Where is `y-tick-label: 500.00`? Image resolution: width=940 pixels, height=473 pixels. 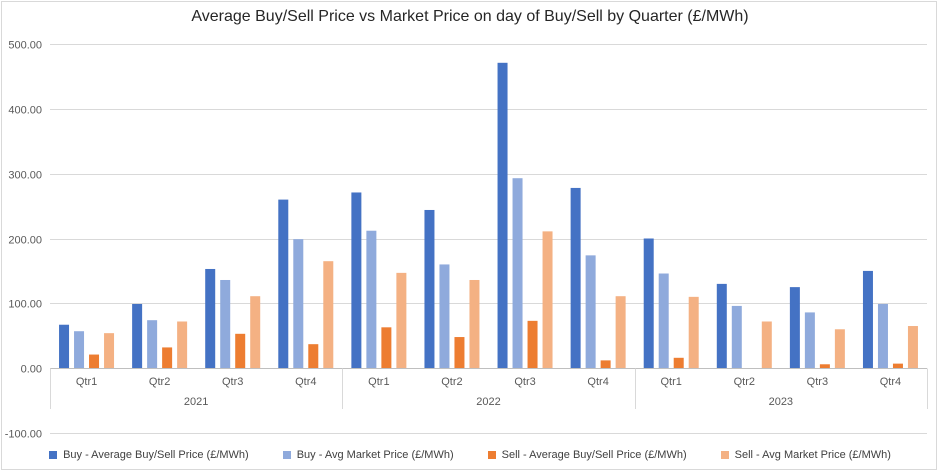 y-tick-label: 500.00 is located at coordinates (25, 46).